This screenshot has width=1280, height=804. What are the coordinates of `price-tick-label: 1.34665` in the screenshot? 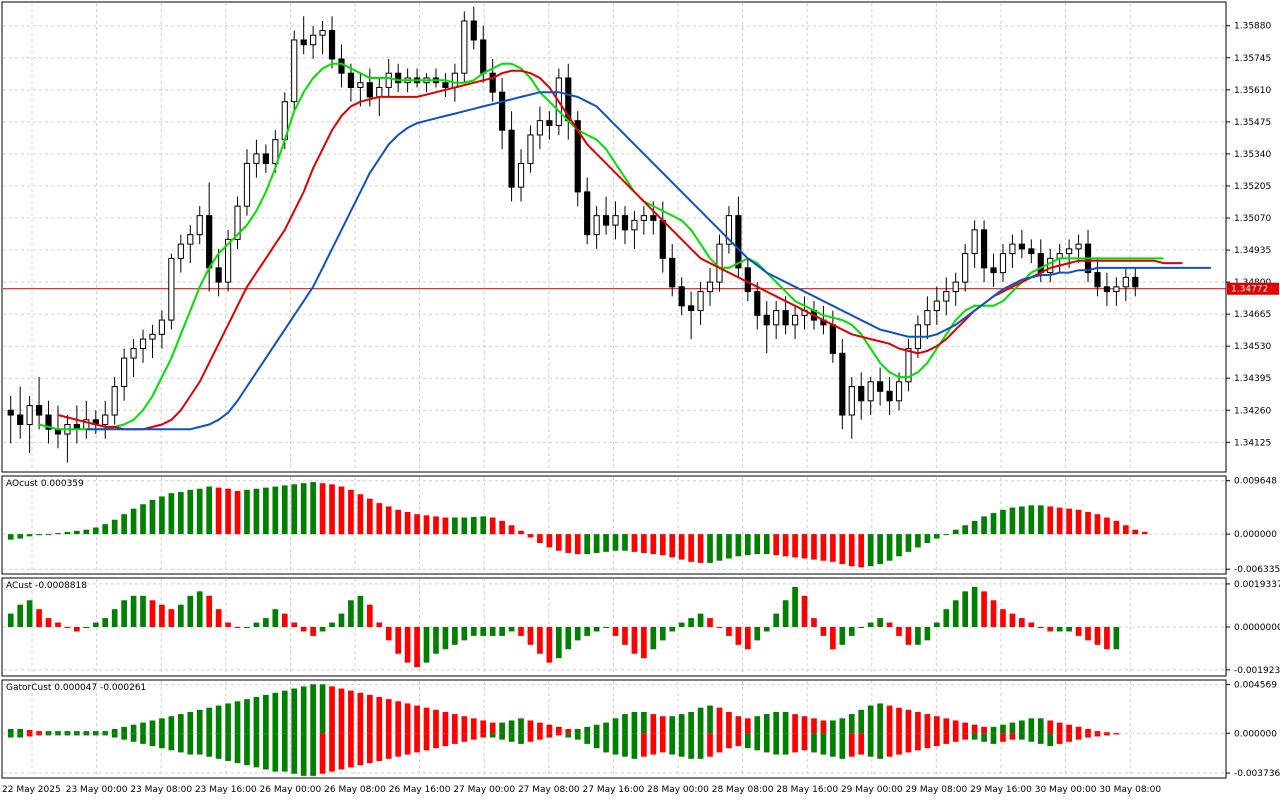 It's located at (1252, 315).